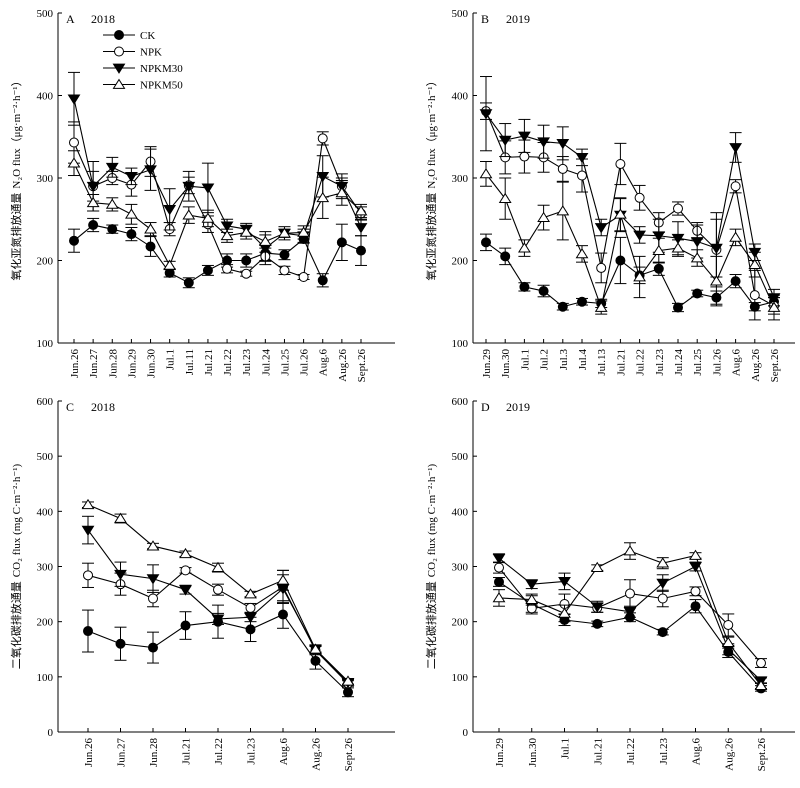 This screenshot has width=800, height=788. What do you see at coordinates (161, 86) in the screenshot?
I see `legend-label: NPKM50` at bounding box center [161, 86].